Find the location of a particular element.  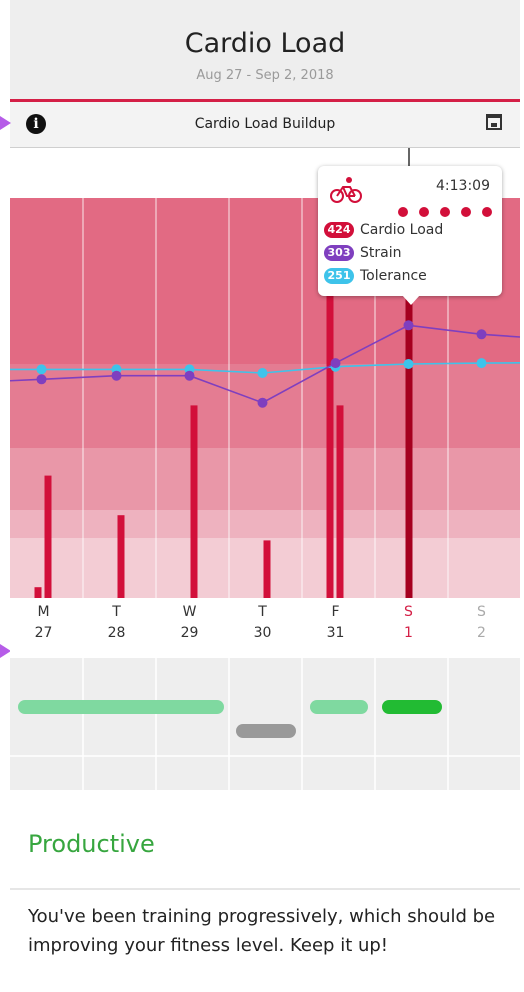

day-letter: F is located at coordinates (335, 612).